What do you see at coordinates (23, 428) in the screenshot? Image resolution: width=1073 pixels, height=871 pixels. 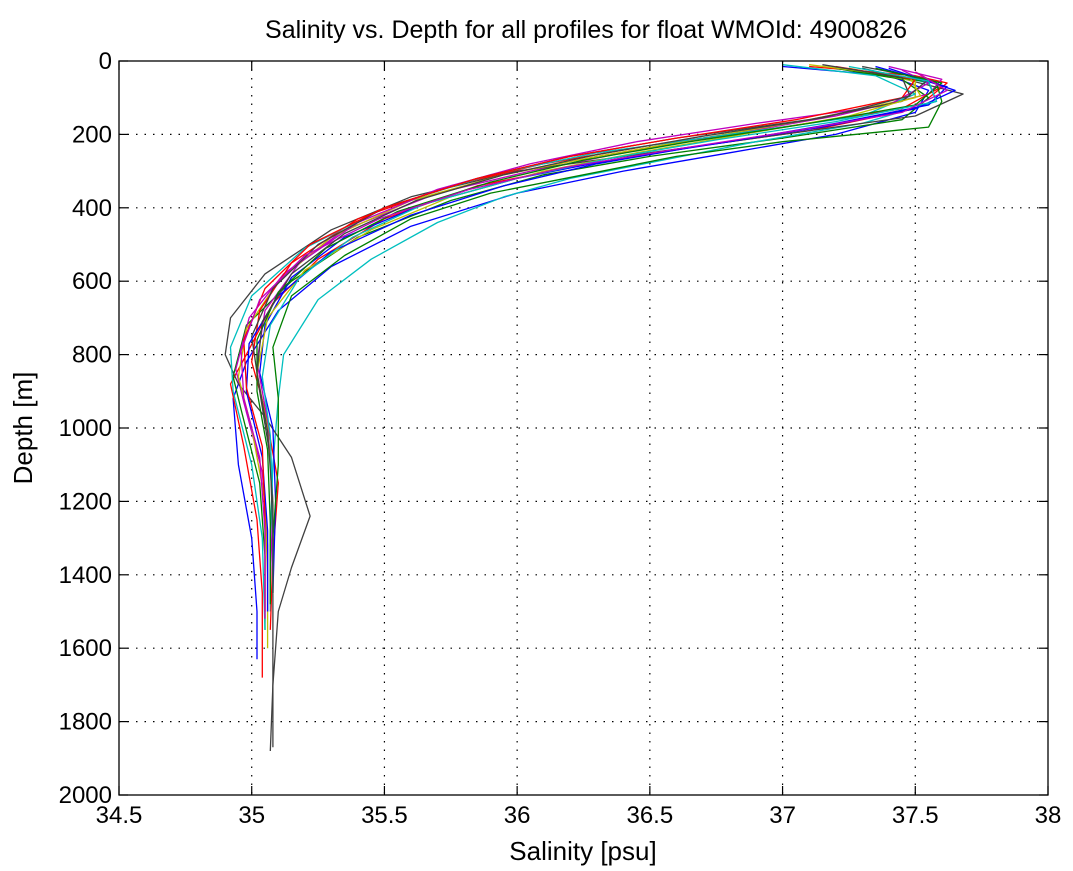 I see `y-axis-label: Depth [m]` at bounding box center [23, 428].